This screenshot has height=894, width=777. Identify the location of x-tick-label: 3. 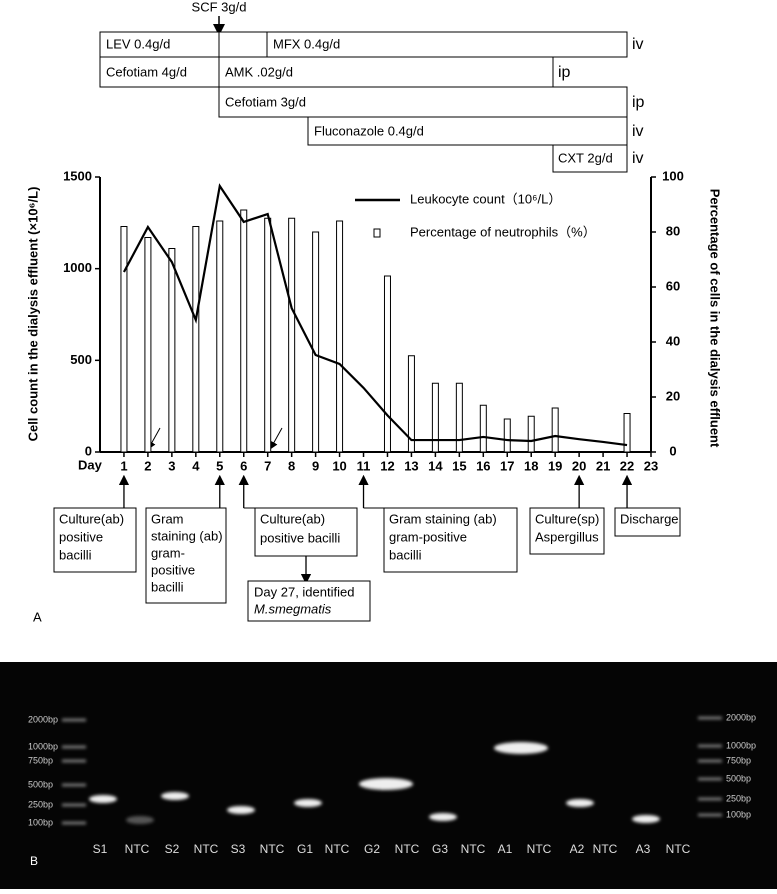
(171, 465).